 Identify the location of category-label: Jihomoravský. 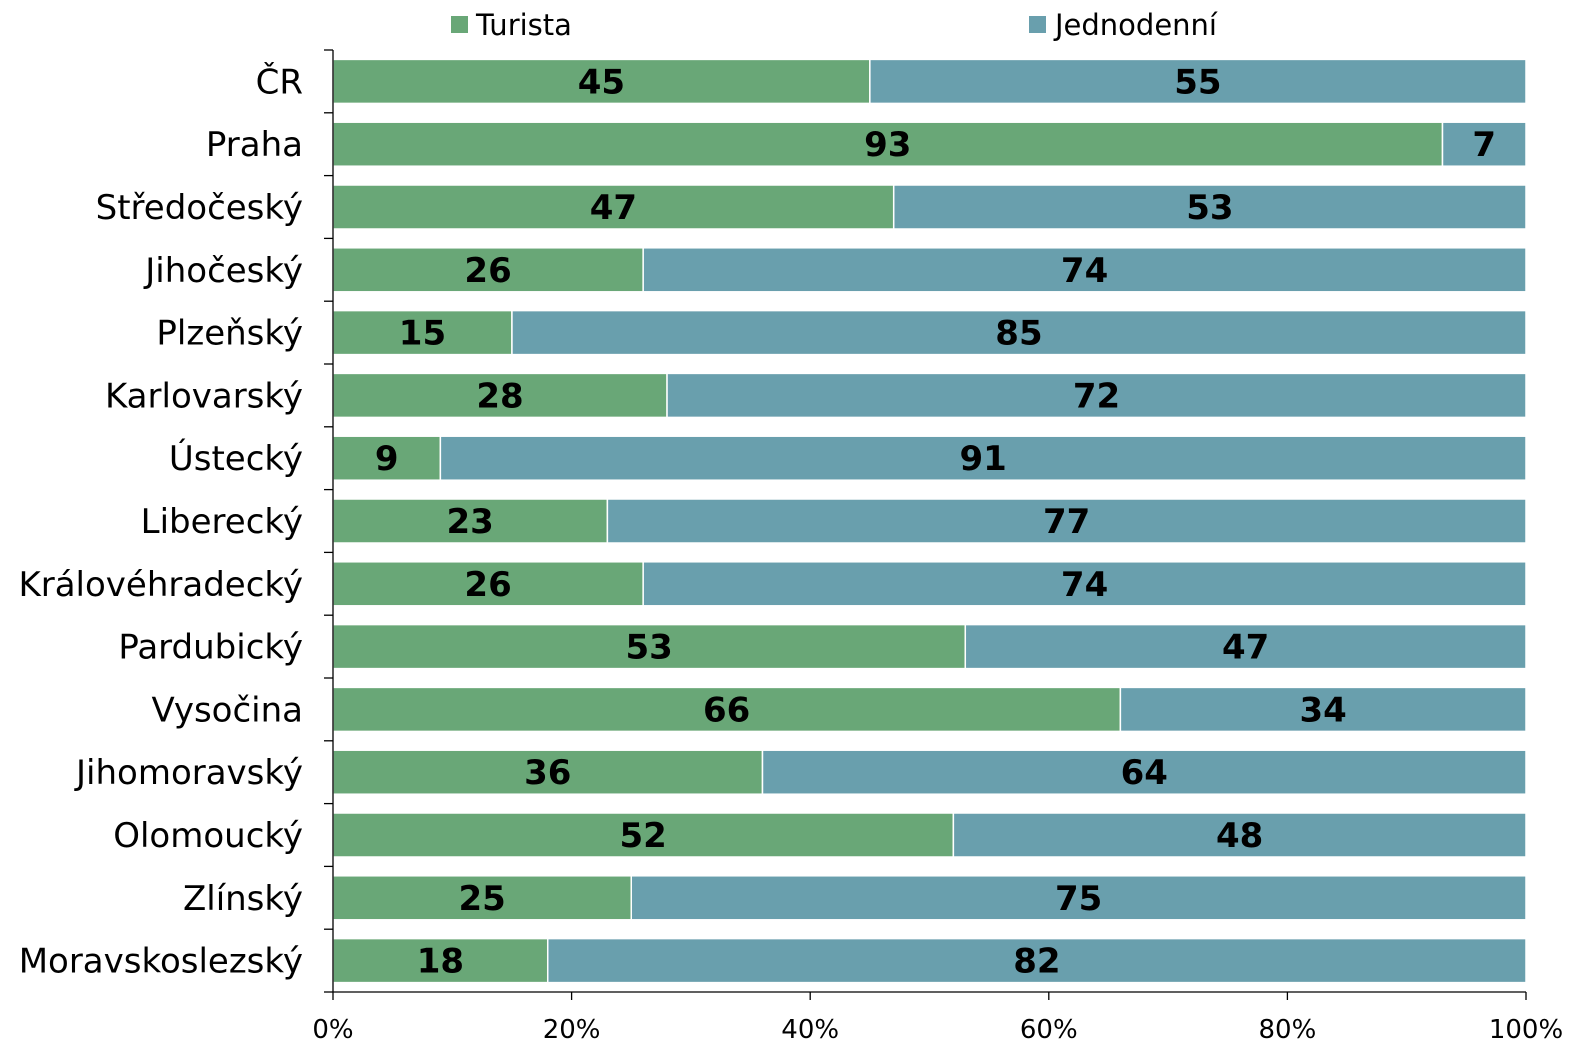
(188, 773).